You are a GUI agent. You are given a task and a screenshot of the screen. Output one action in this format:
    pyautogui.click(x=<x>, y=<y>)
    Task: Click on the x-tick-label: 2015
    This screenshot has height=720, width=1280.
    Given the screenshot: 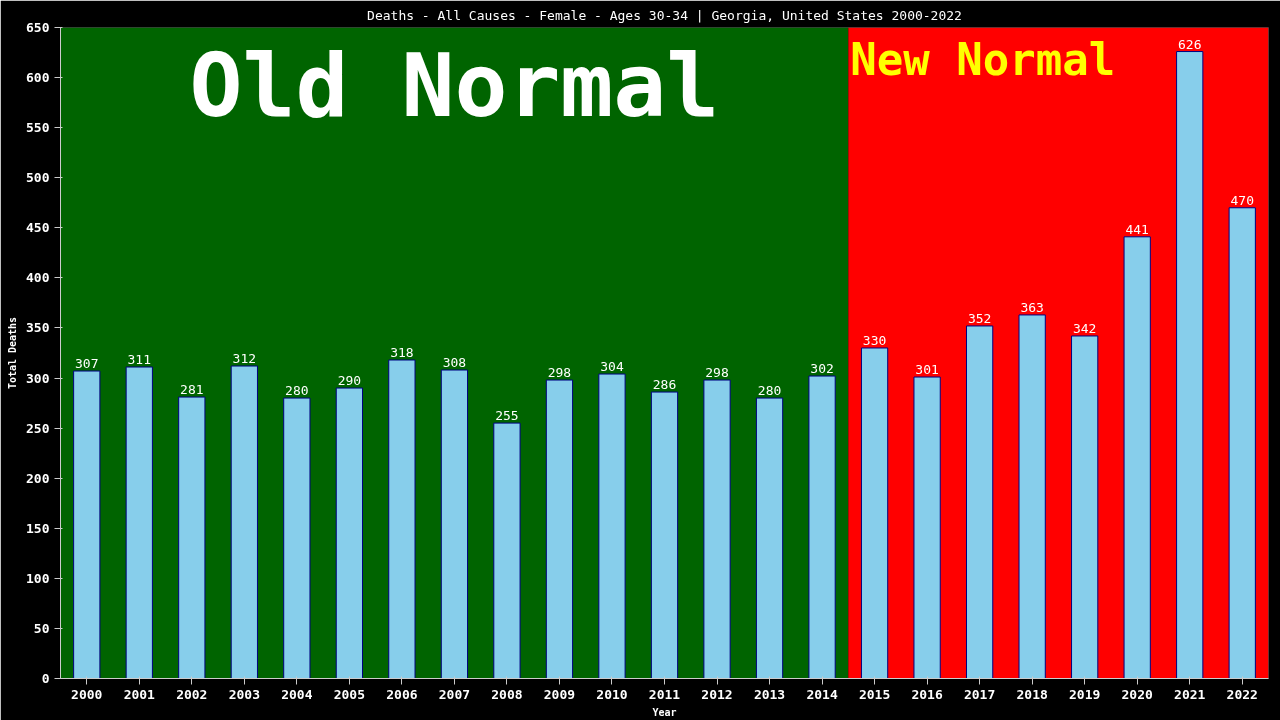 What is the action you would take?
    pyautogui.click(x=874, y=694)
    